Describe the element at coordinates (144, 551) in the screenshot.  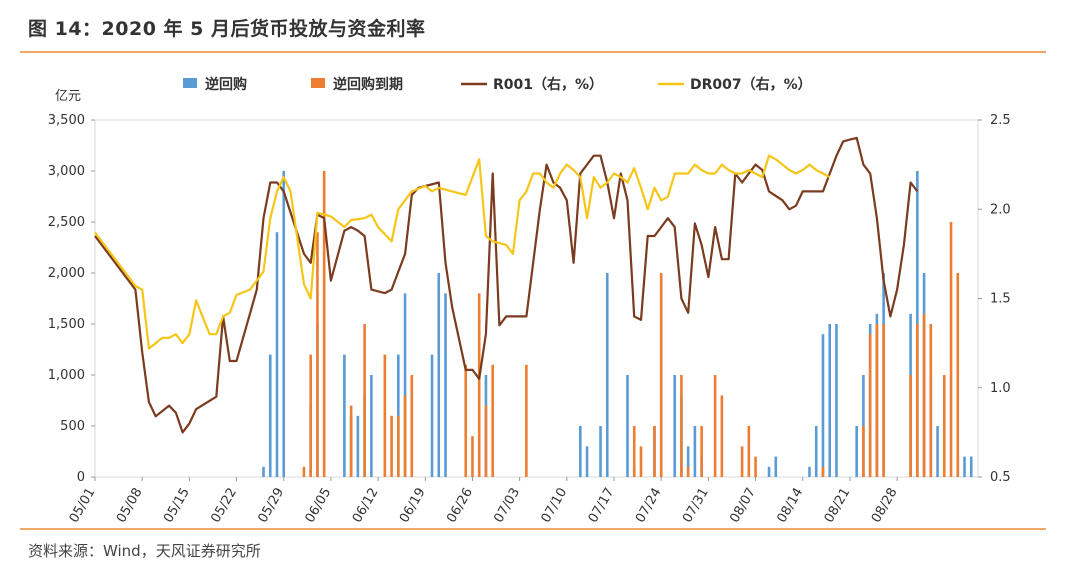
I see `source-note: 资料来源：Wind，天风证券研究所` at that location.